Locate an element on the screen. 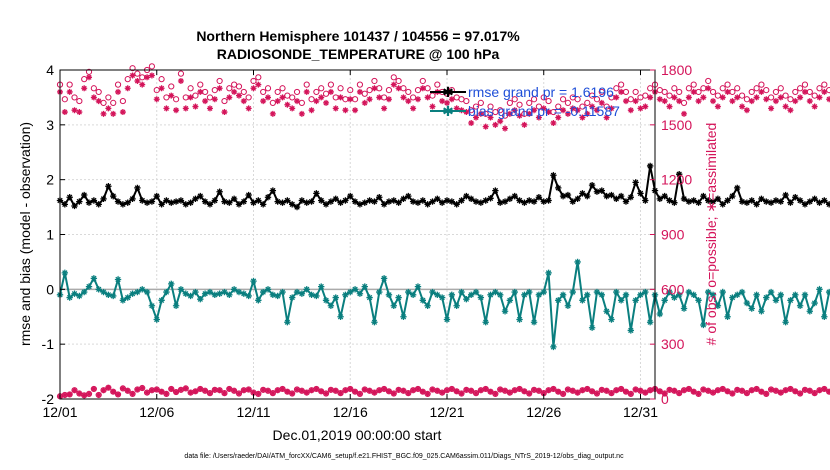 The width and height of the screenshot is (830, 470). x-axis-label: Dec.01,2019 00:00:00 start is located at coordinates (357, 435).